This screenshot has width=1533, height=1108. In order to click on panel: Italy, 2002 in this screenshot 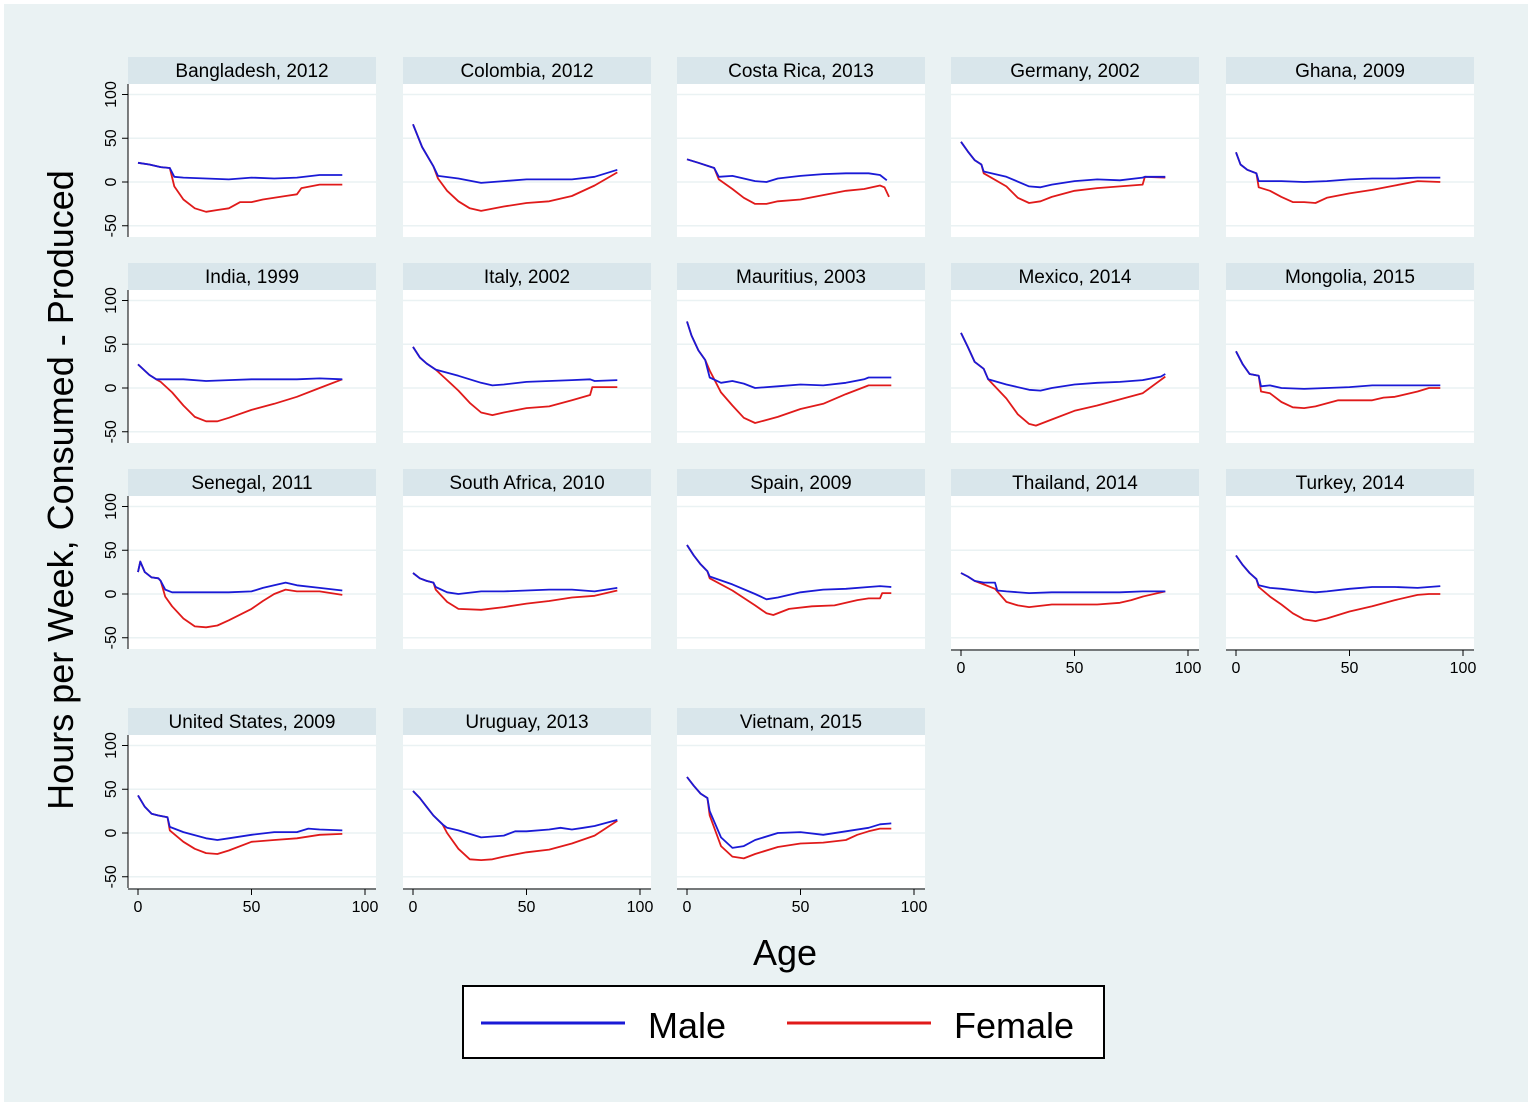, I will do `click(527, 353)`.